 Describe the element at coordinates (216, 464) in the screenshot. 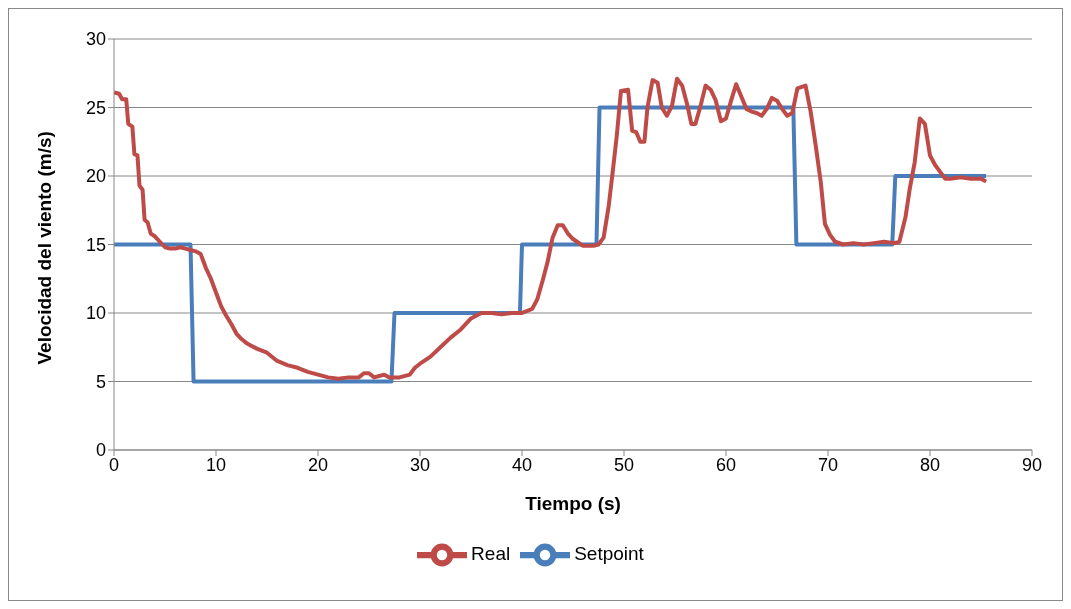

I see `x-tick-label: 10` at that location.